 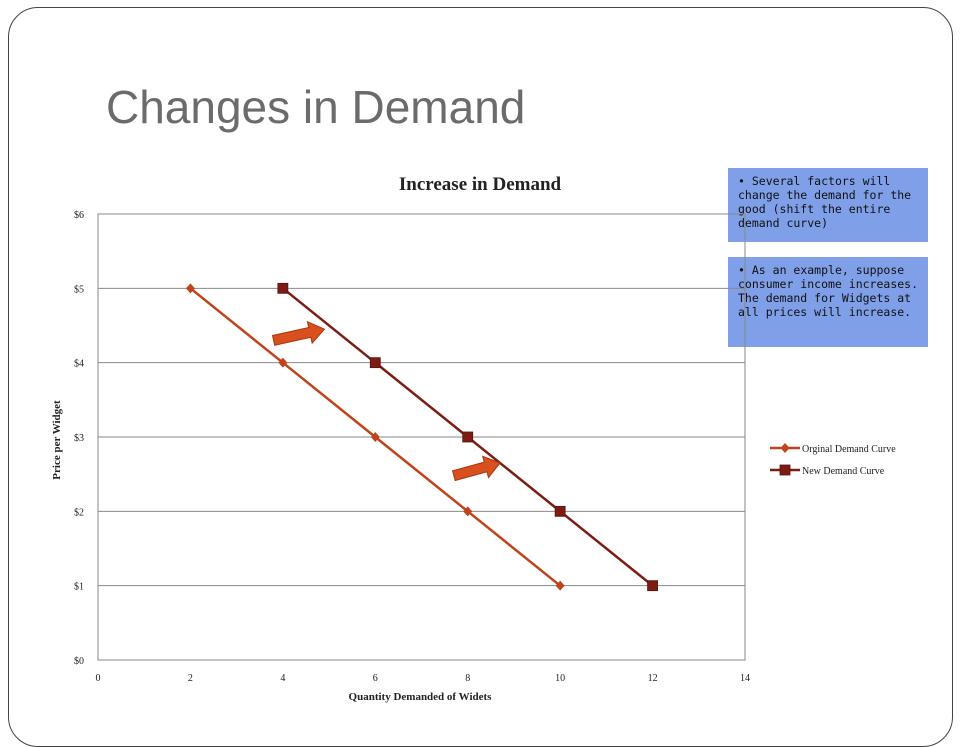 What do you see at coordinates (480, 184) in the screenshot?
I see `chart-title: Increase in Demand` at bounding box center [480, 184].